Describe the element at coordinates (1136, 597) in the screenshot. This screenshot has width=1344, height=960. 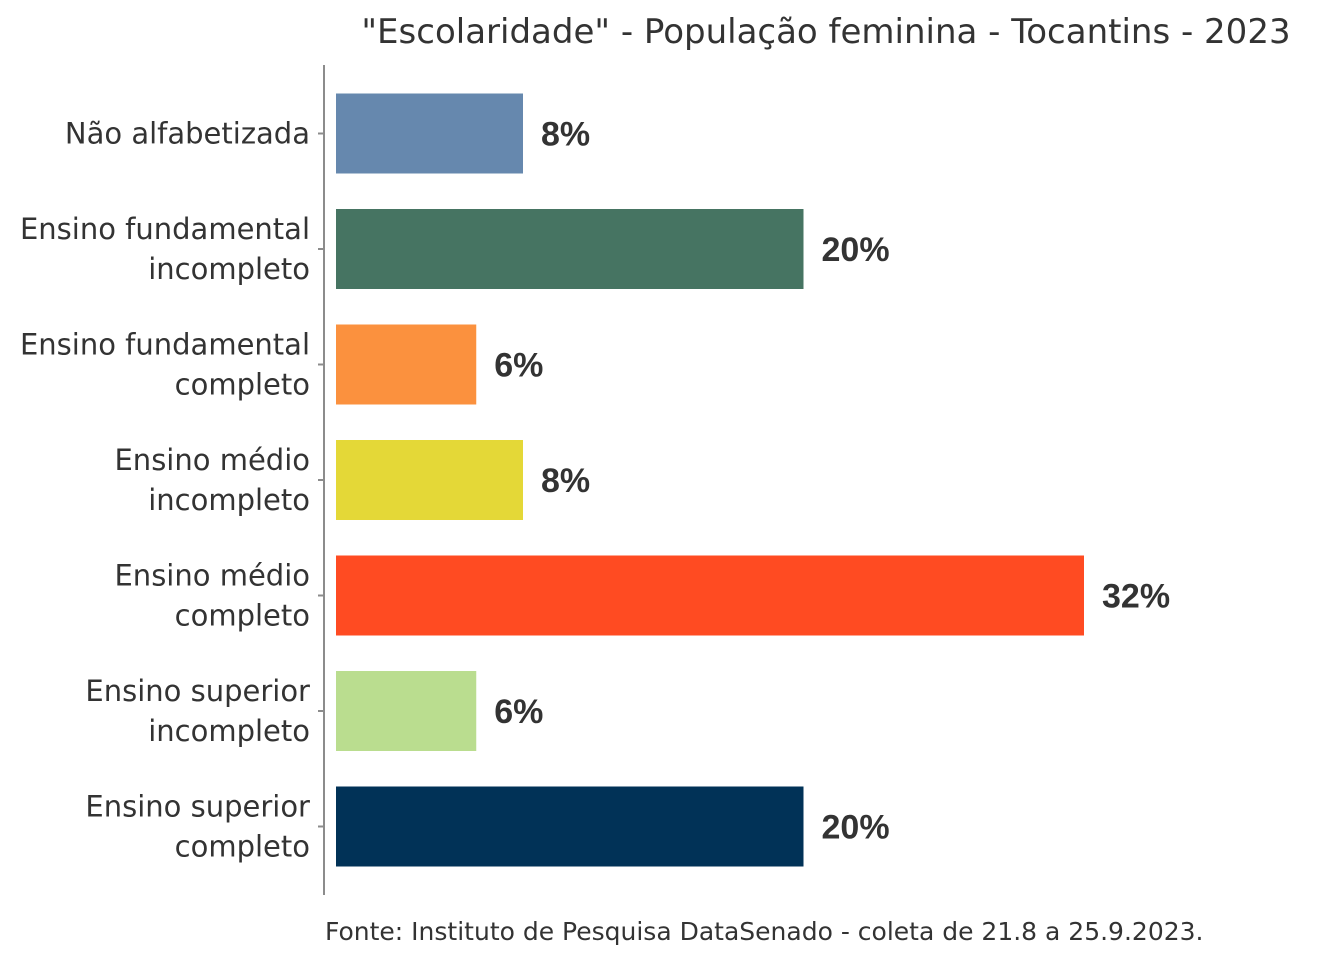
I see `value-label-5: 32%` at that location.